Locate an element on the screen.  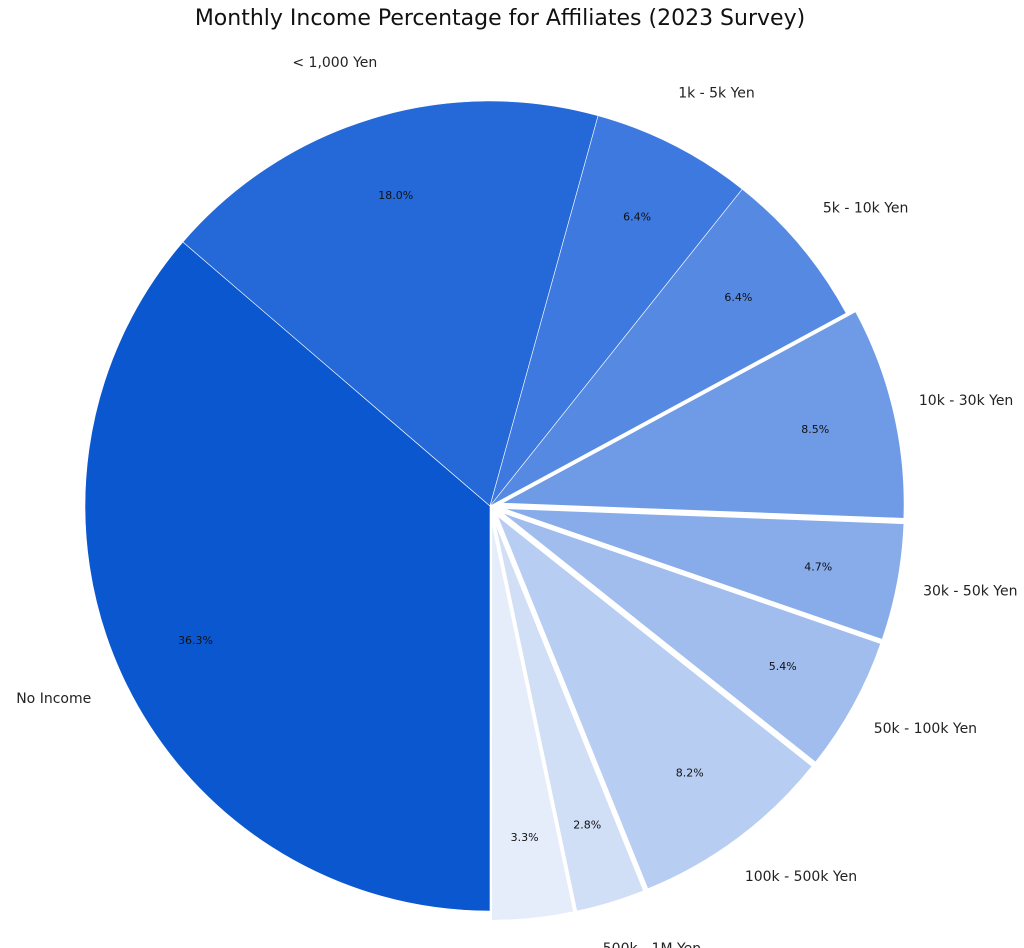
slice-category-label: 5k - 10k Yen is located at coordinates (866, 209).